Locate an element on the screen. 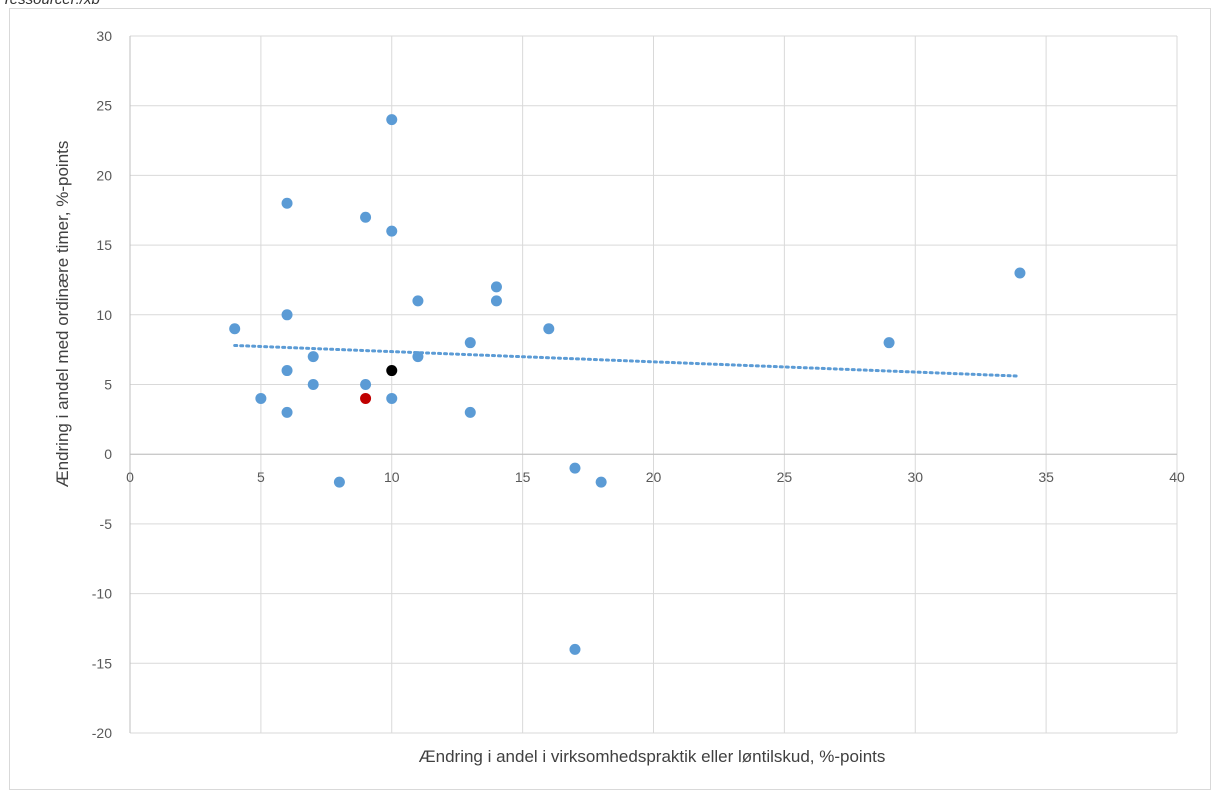  x-tick-label: 30 is located at coordinates (915, 477).